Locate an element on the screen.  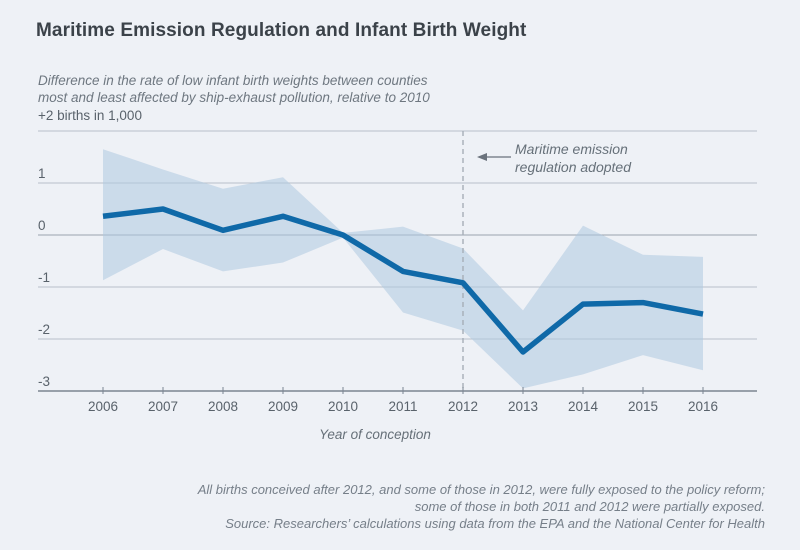
x-tick-label: 2007 is located at coordinates (163, 406).